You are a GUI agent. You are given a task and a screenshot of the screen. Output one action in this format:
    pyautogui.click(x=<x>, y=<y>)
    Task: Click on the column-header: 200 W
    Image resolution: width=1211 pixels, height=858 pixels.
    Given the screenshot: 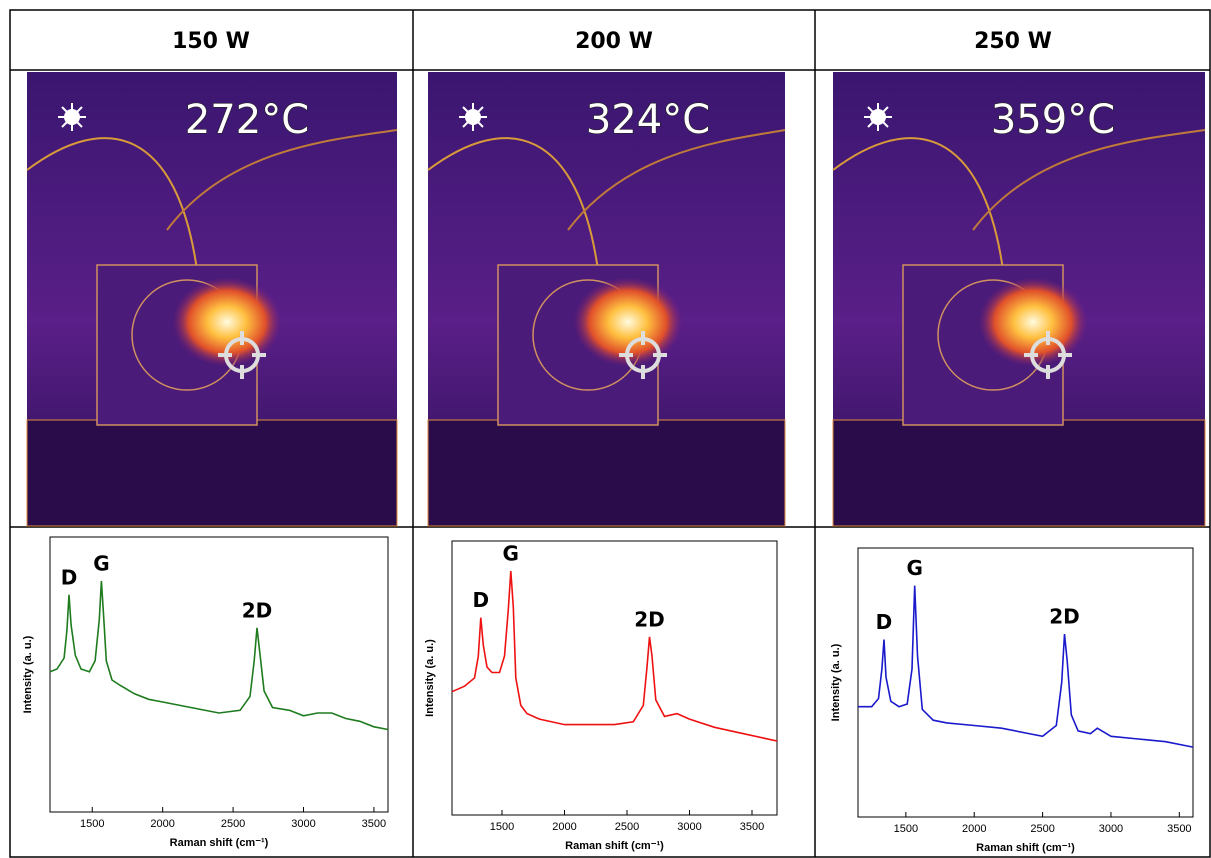 What is the action you would take?
    pyautogui.click(x=614, y=41)
    